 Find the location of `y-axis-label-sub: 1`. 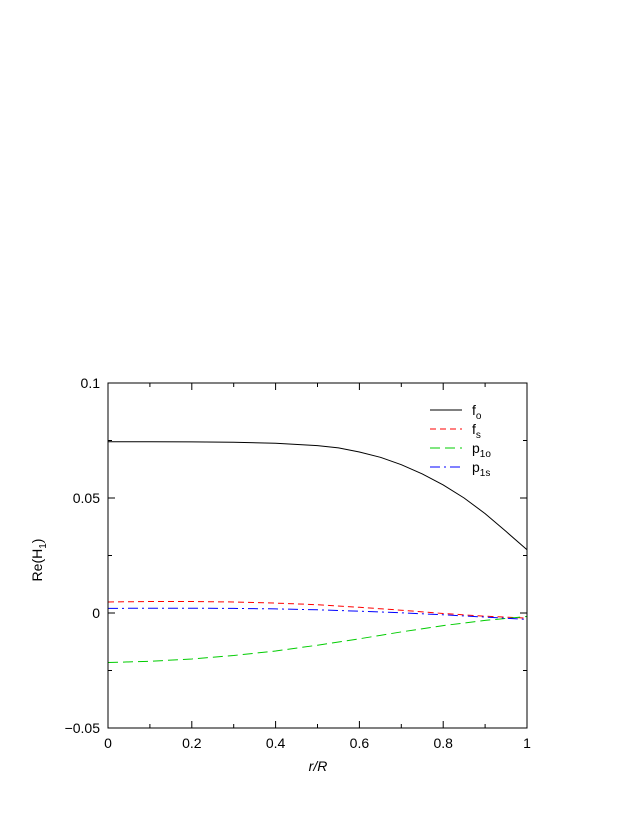

y-axis-label-sub: 1 is located at coordinates (43, 546).